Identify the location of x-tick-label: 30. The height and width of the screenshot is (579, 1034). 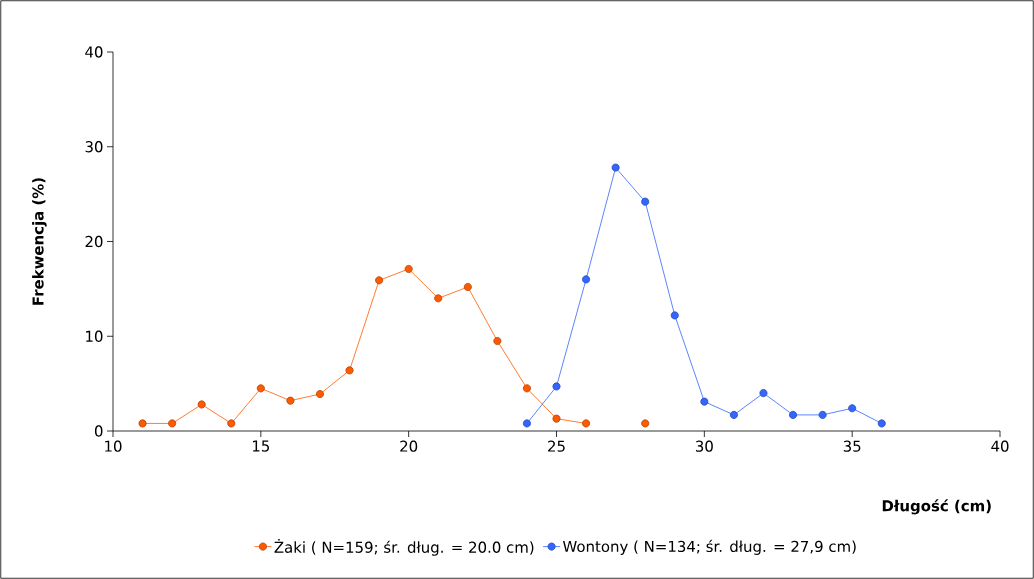
(704, 446).